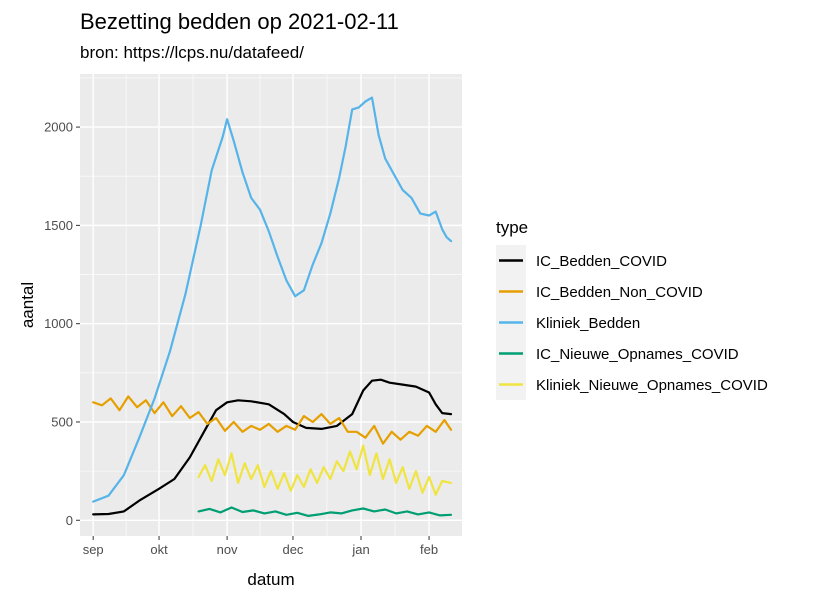 The image size is (819, 599). Describe the element at coordinates (260, 546) in the screenshot. I see `x-axis: sep okt nov dec jan feb` at that location.